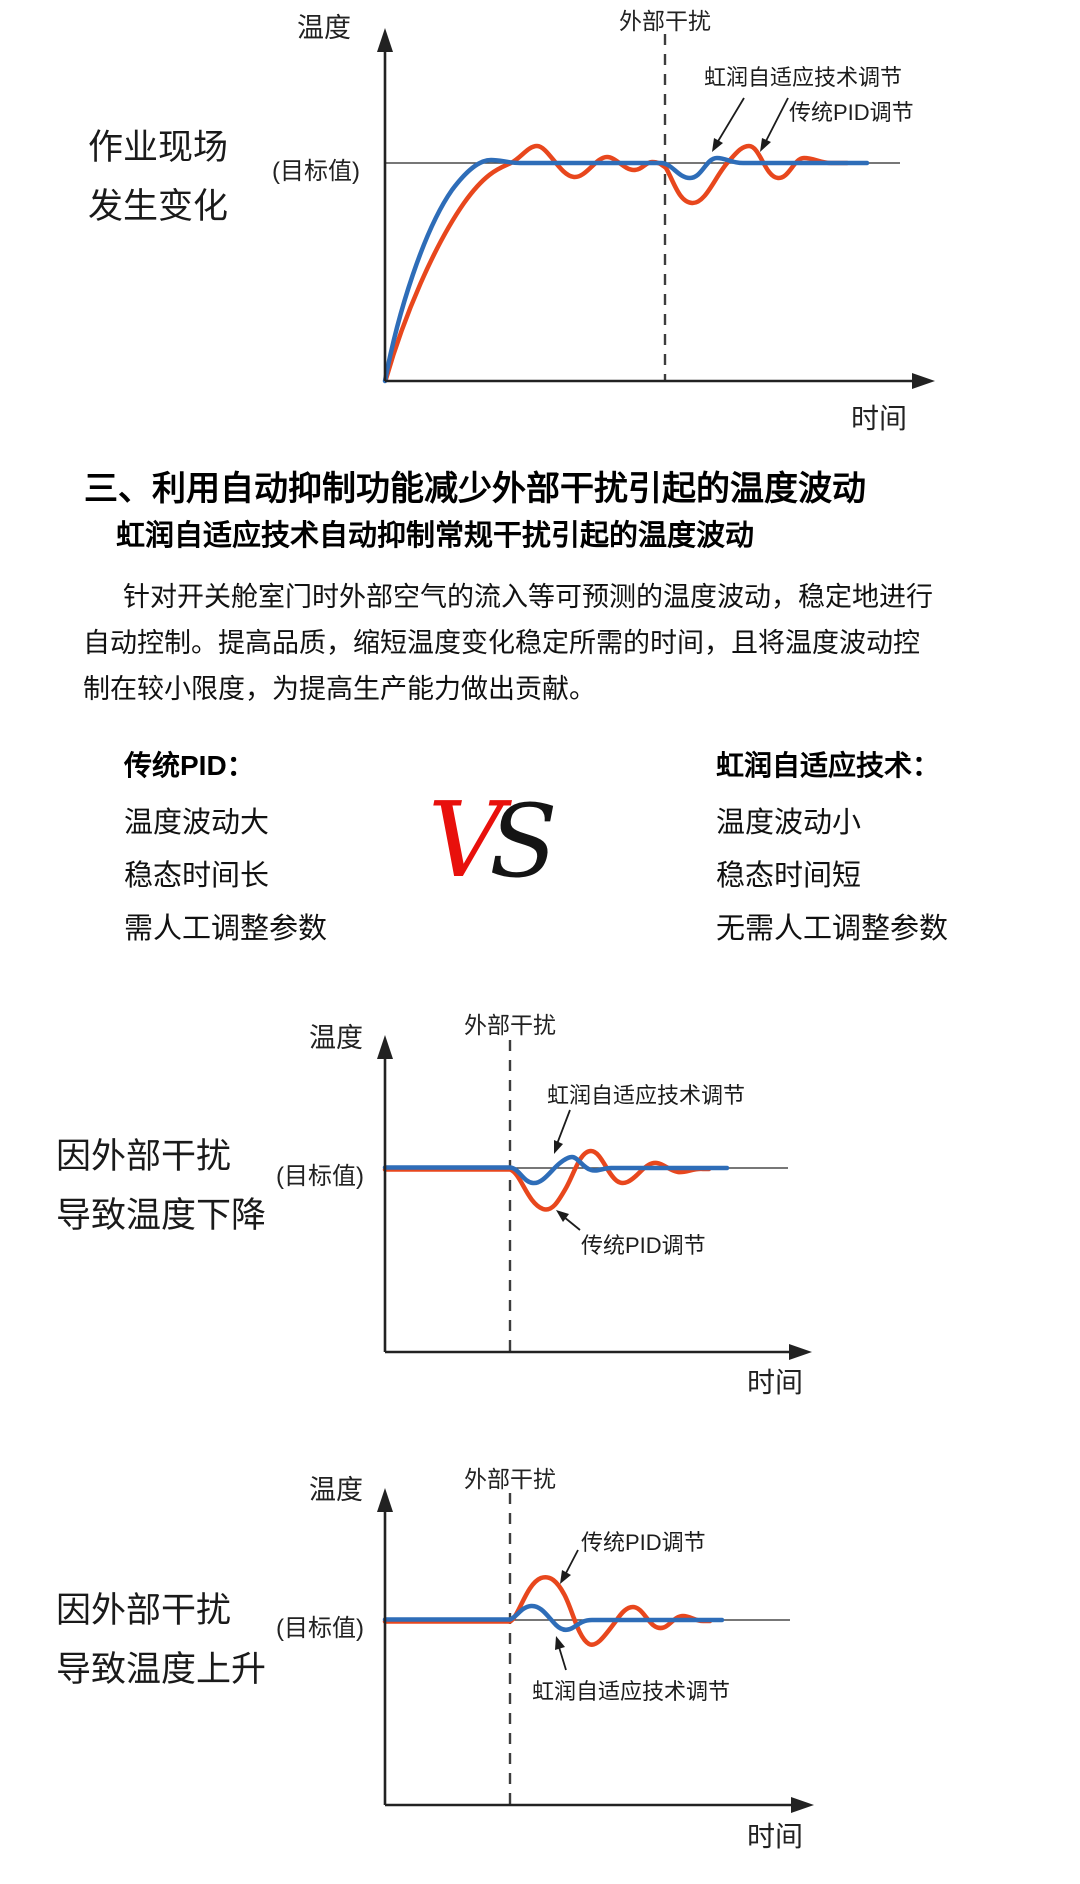  Describe the element at coordinates (523, 841) in the screenshot. I see `vs-letter-s: S` at that location.